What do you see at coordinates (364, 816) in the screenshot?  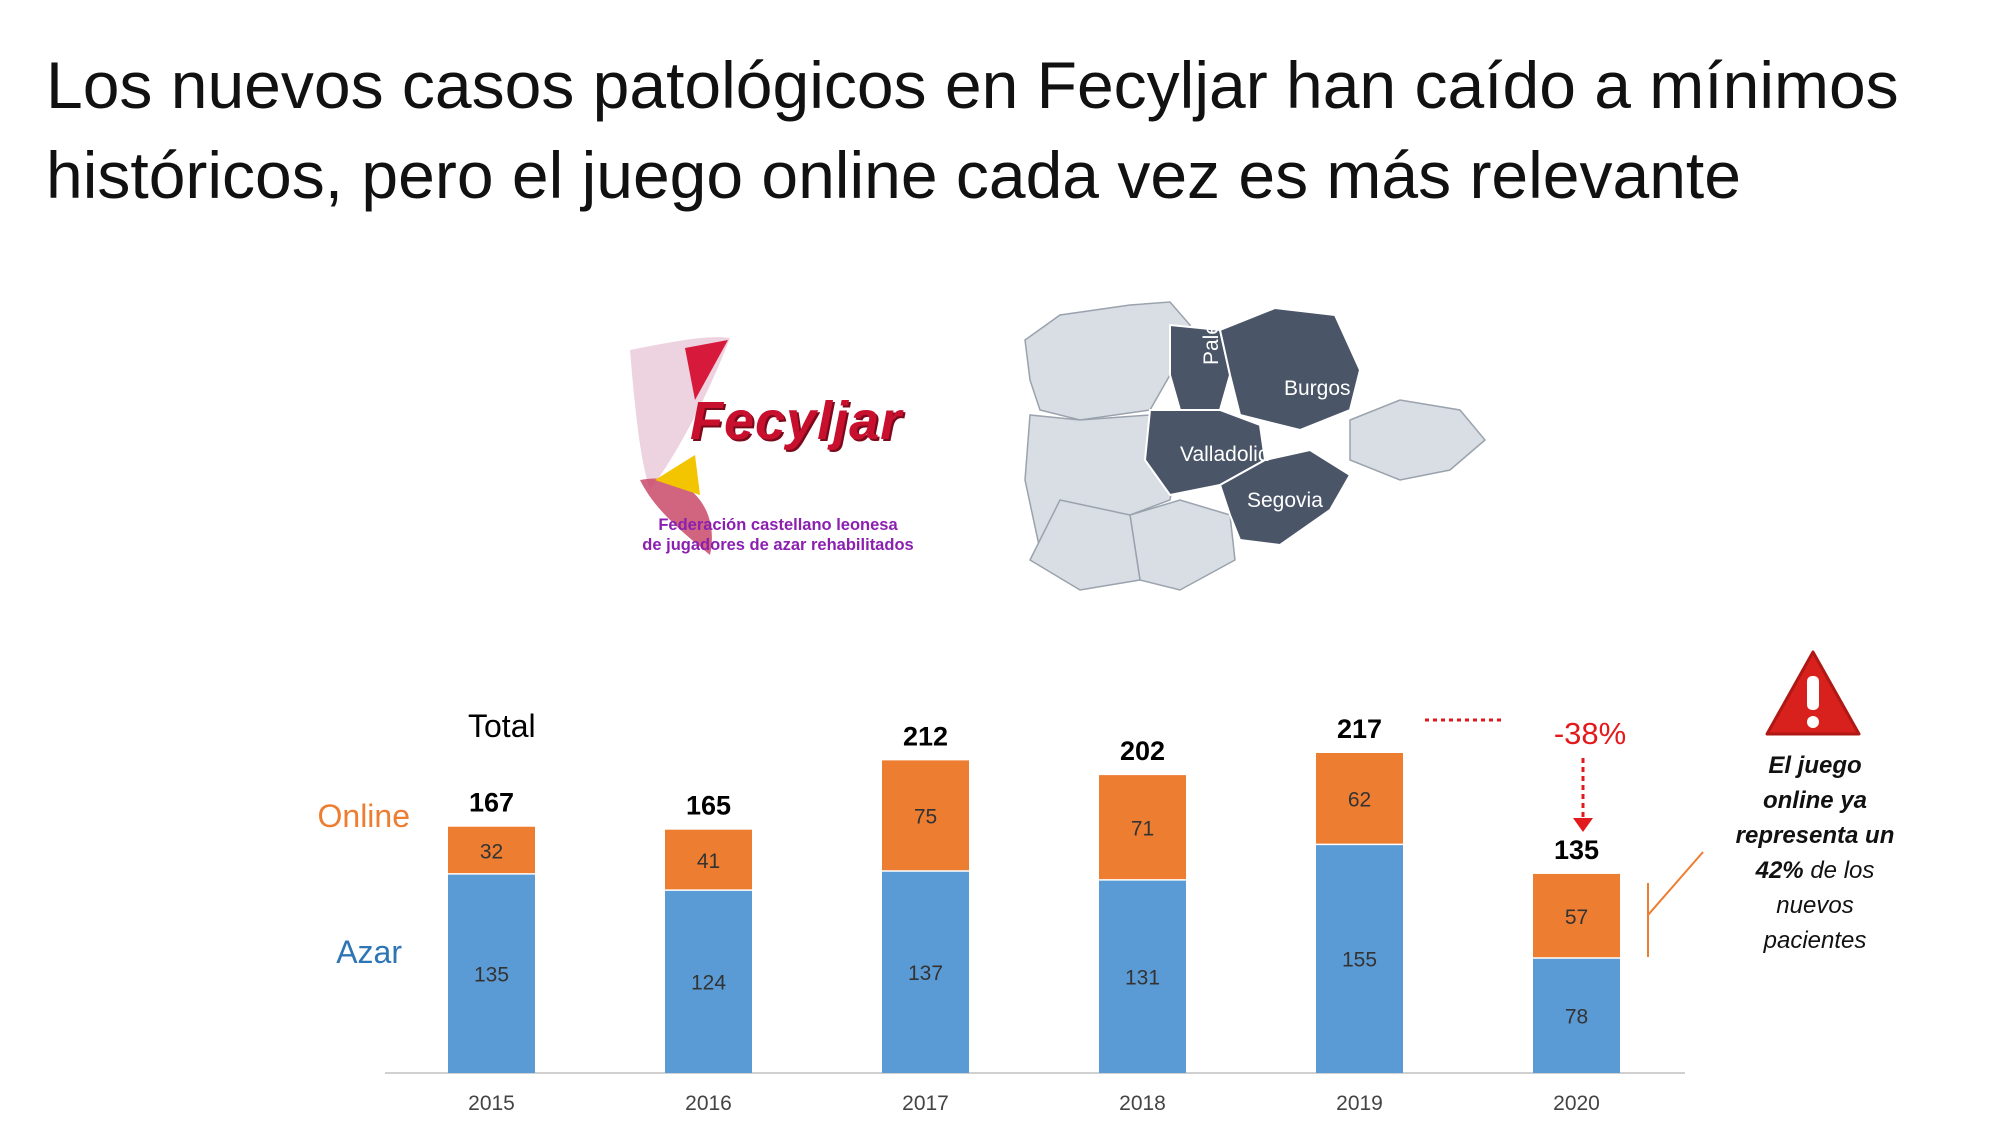 I see `legend-online: Online` at bounding box center [364, 816].